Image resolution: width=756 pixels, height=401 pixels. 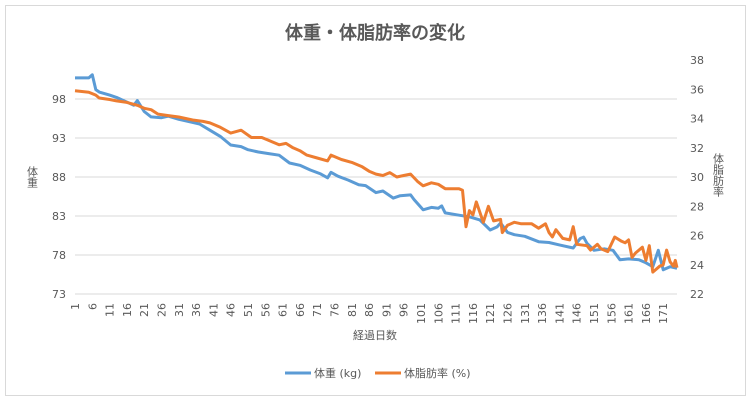 What do you see at coordinates (646, 313) in the screenshot?
I see `x-tick-label: 166` at bounding box center [646, 313].